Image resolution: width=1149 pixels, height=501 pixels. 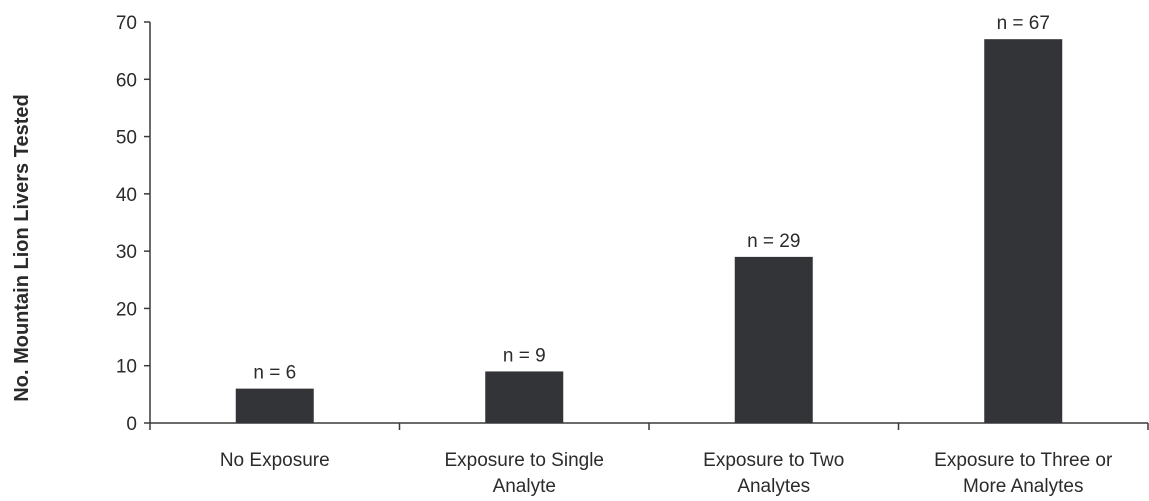 What do you see at coordinates (525, 460) in the screenshot?
I see `x-category-label-line: Exposure to Single` at bounding box center [525, 460].